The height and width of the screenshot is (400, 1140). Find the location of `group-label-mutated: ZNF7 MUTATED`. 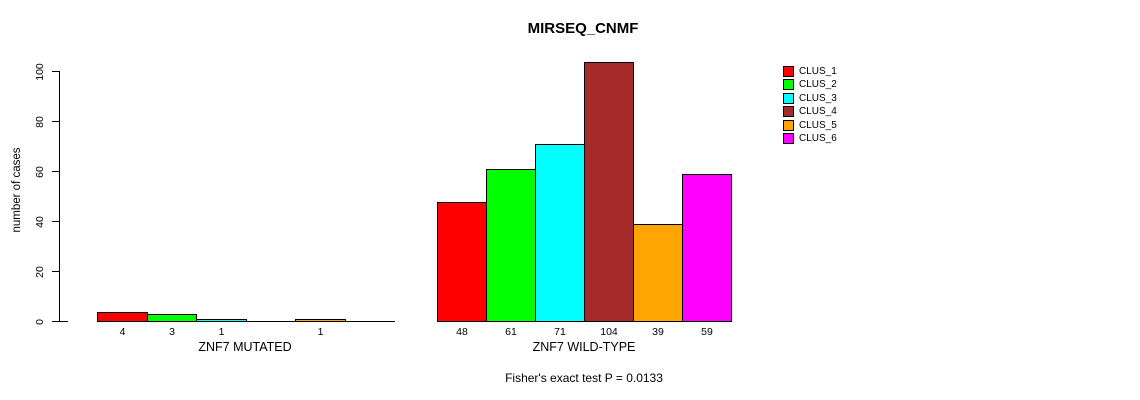

group-label-mutated: ZNF7 MUTATED is located at coordinates (245, 347).